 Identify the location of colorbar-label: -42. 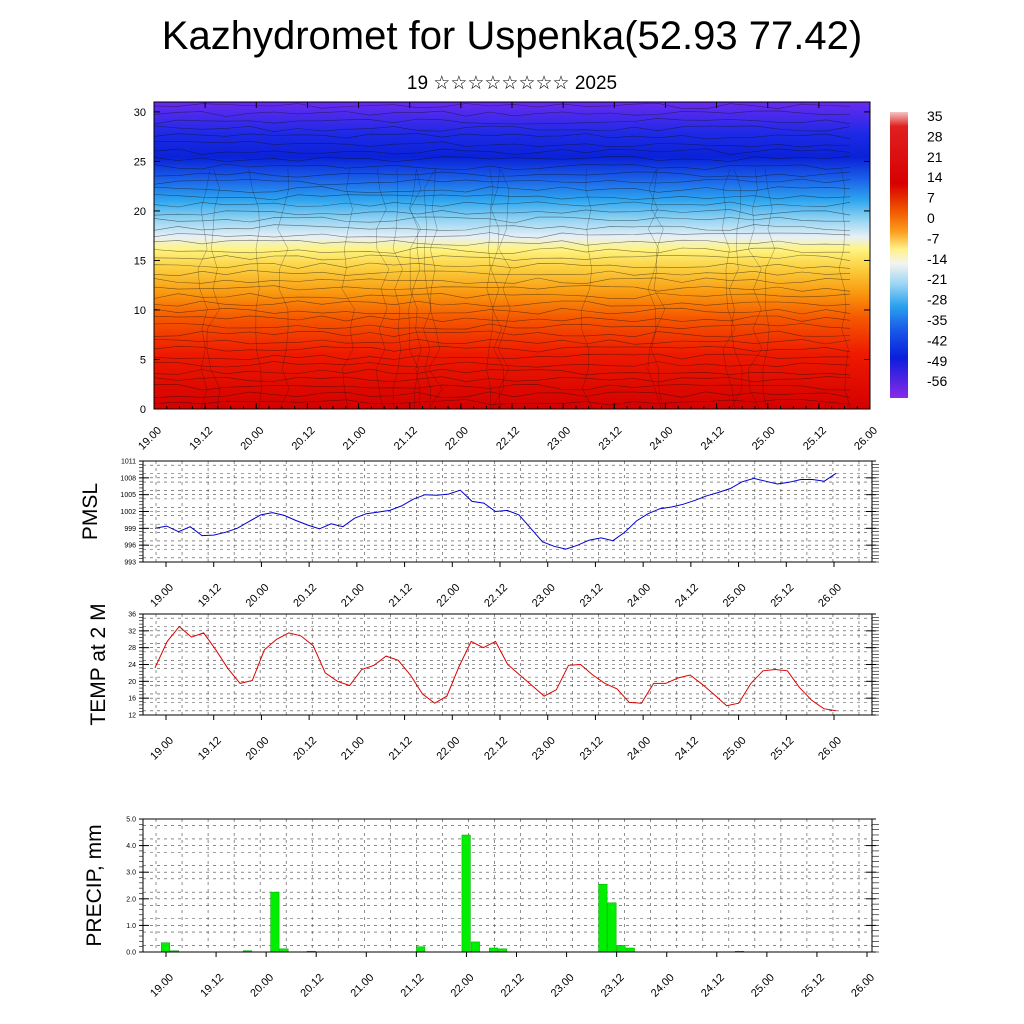
(937, 340).